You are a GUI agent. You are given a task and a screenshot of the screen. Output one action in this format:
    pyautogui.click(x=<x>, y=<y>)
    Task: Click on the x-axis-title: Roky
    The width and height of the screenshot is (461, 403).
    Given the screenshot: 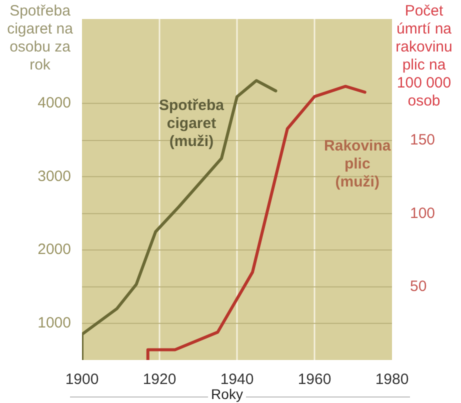 What is the action you would take?
    pyautogui.click(x=227, y=394)
    